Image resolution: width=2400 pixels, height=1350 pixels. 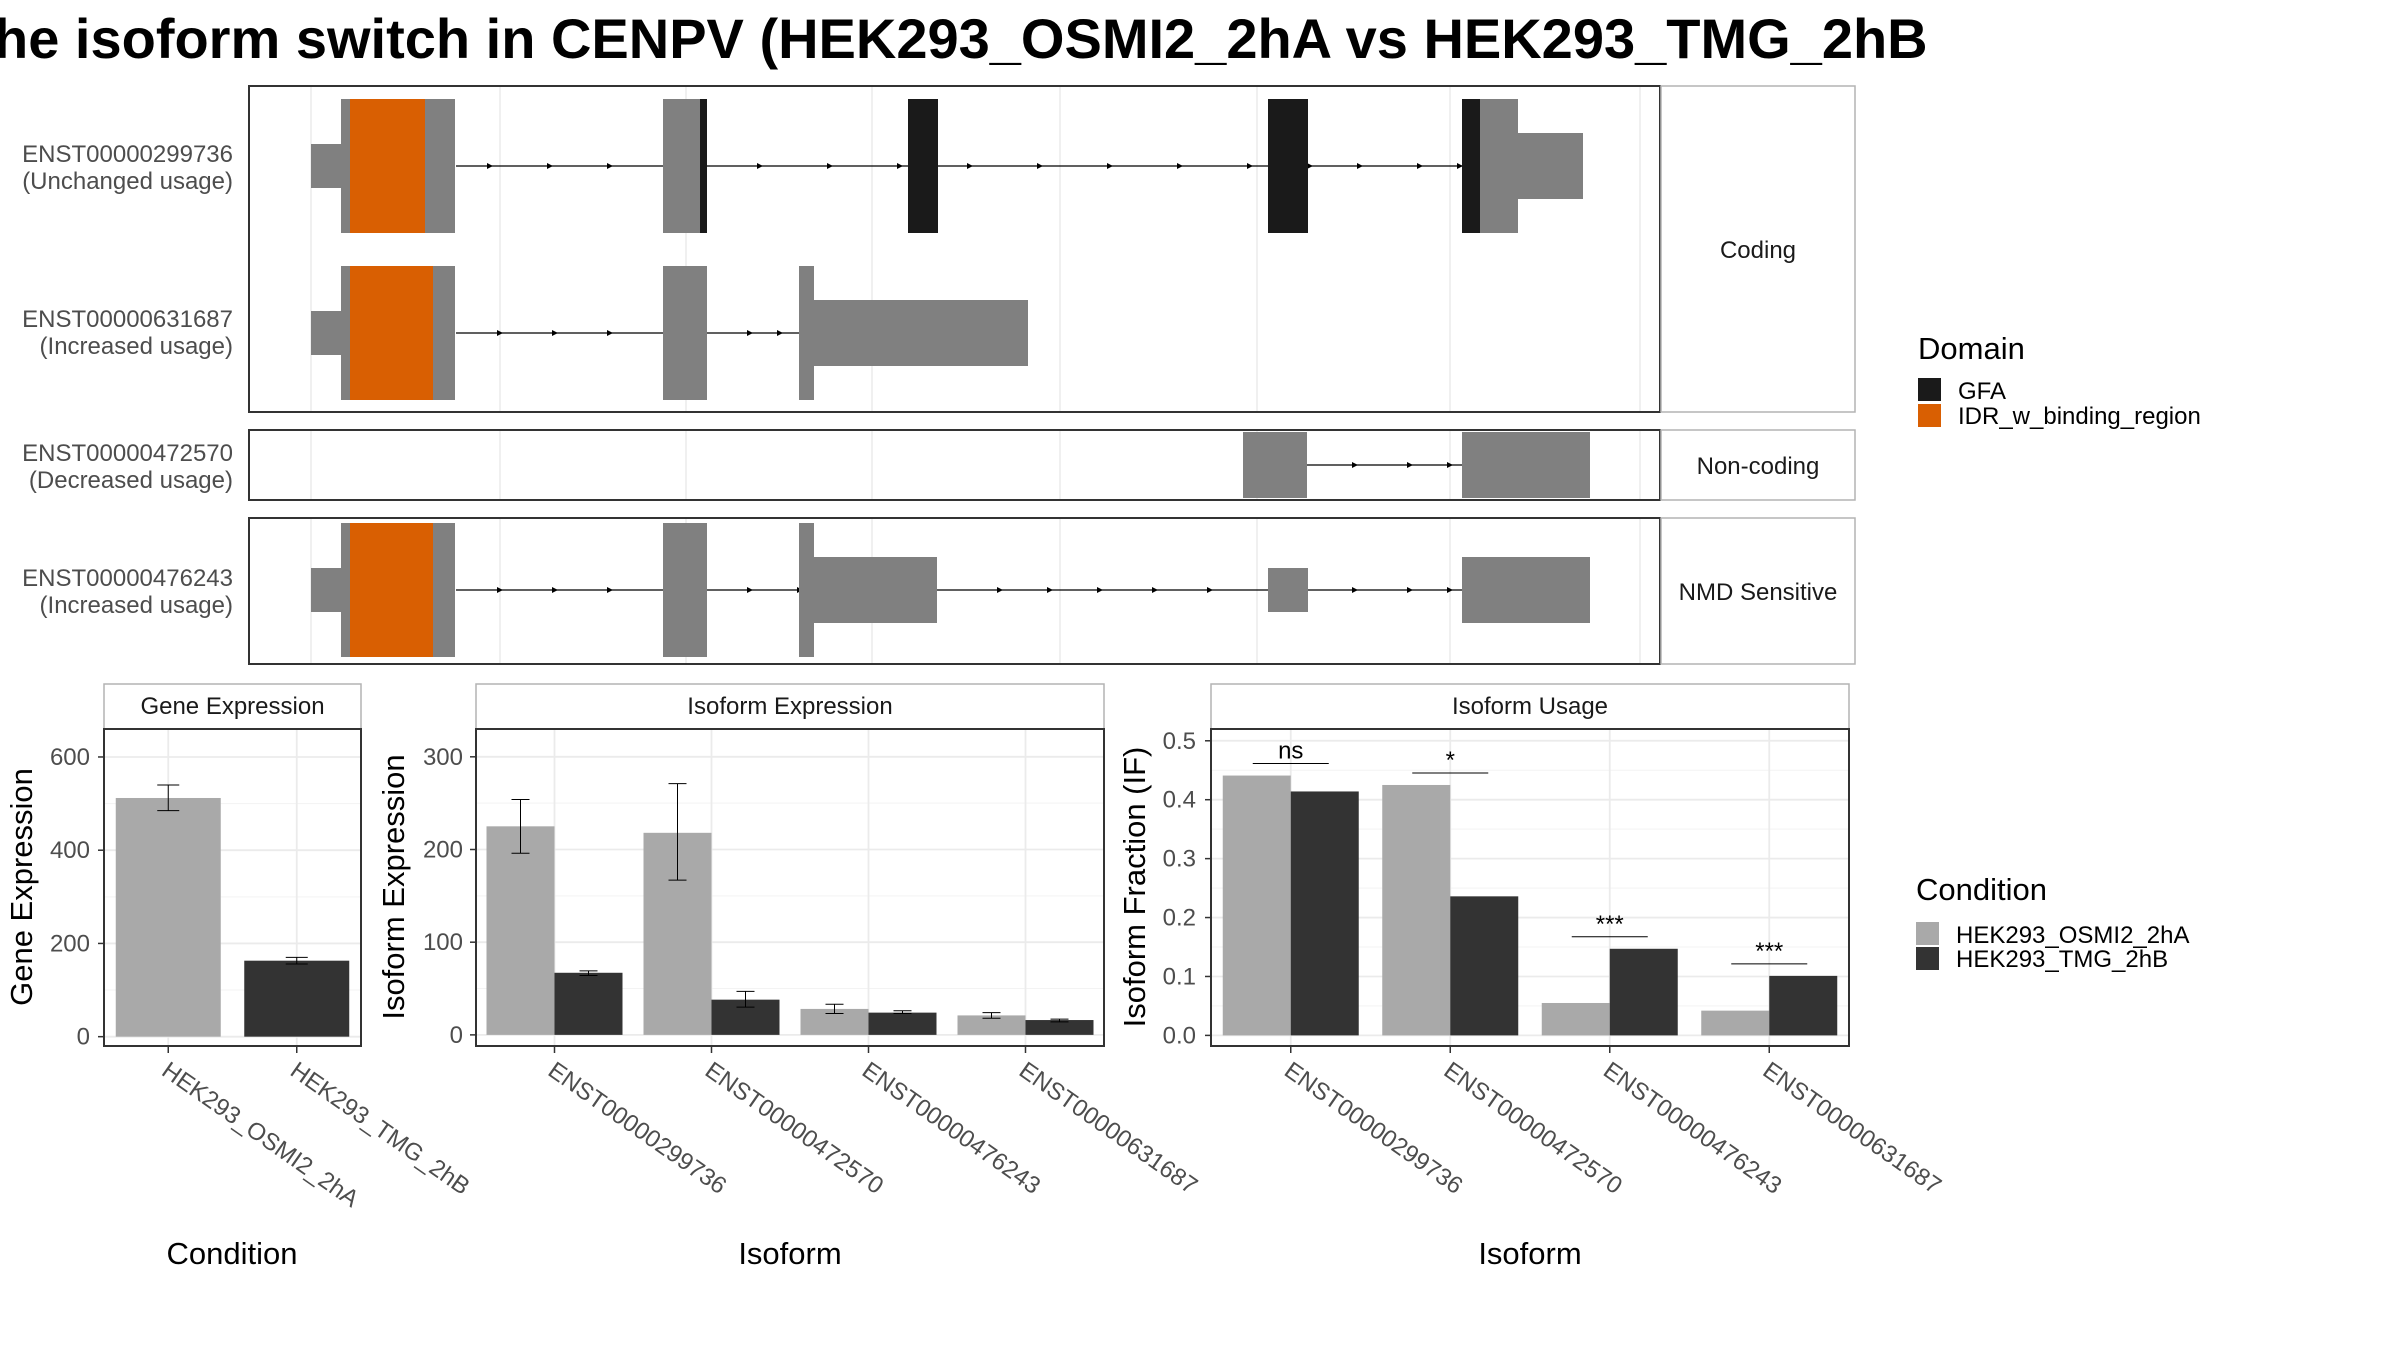 What do you see at coordinates (1981, 889) in the screenshot?
I see `condition-legend-title: Condition` at bounding box center [1981, 889].